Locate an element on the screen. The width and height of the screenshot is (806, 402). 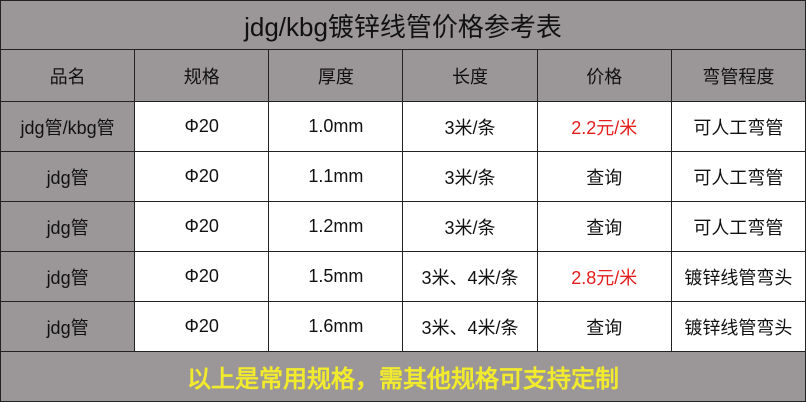
cell-thickness: 1.1mm is located at coordinates (336, 176).